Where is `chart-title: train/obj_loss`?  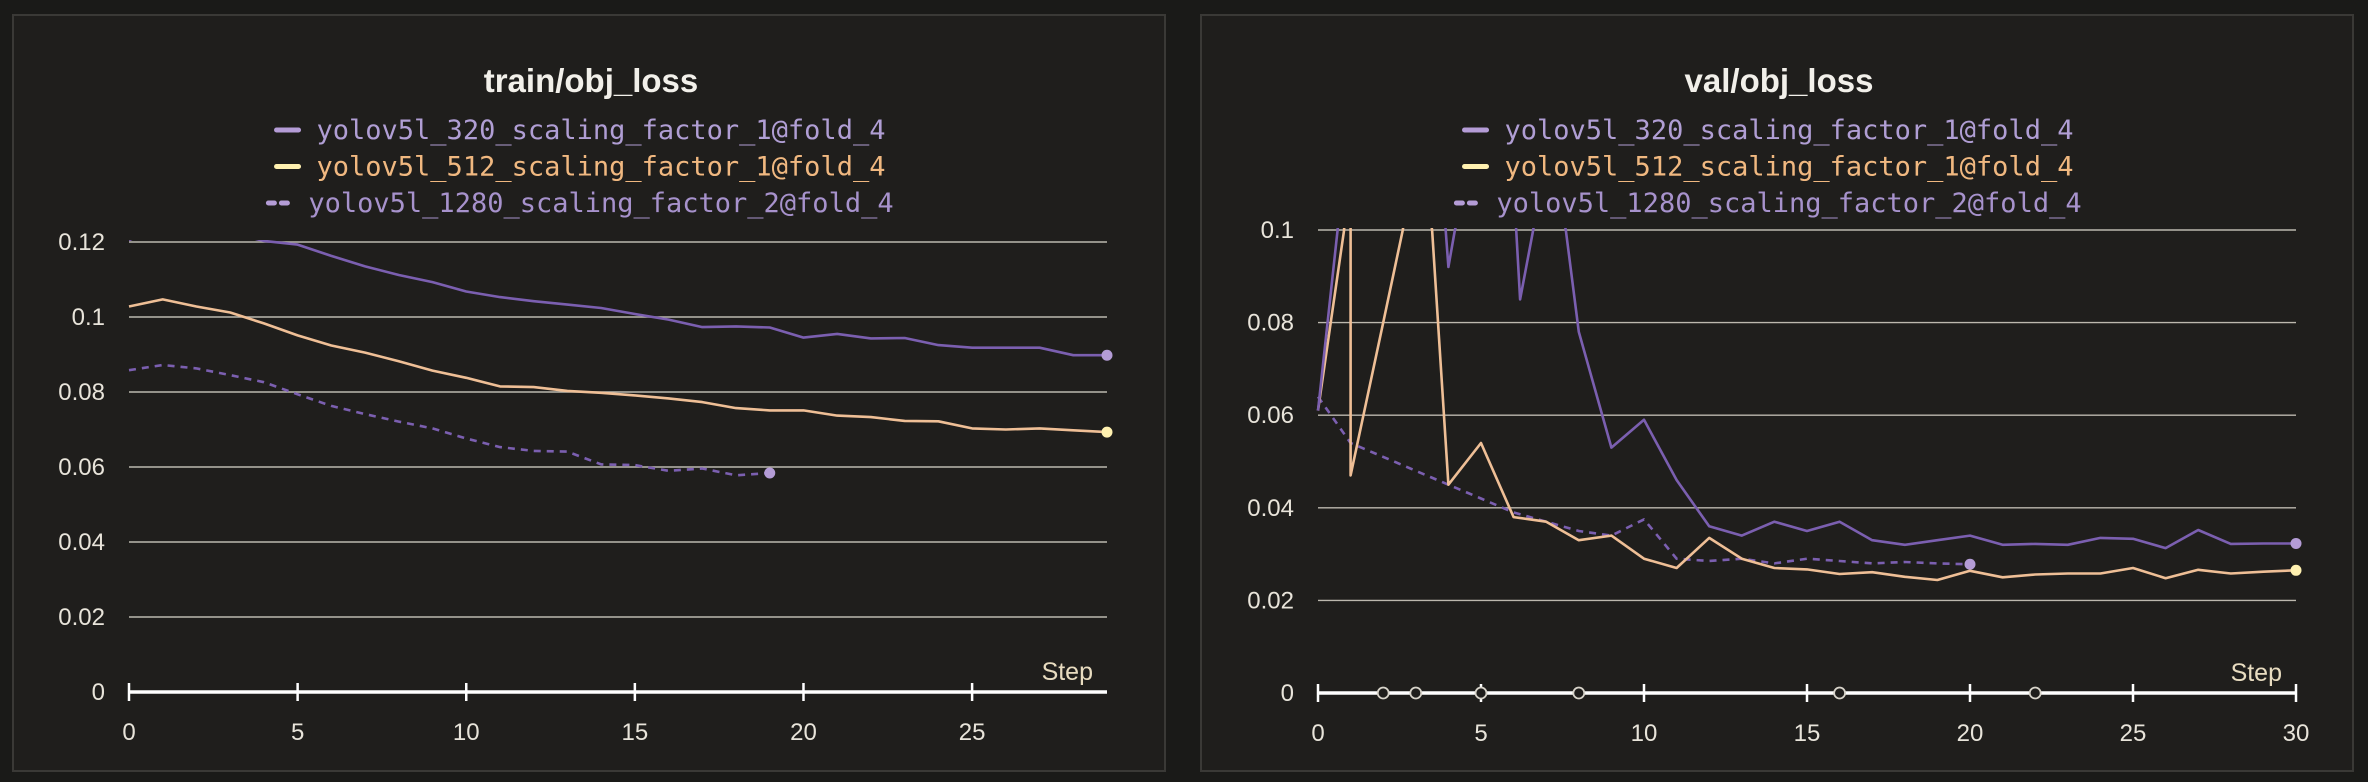 chart-title: train/obj_loss is located at coordinates (591, 80).